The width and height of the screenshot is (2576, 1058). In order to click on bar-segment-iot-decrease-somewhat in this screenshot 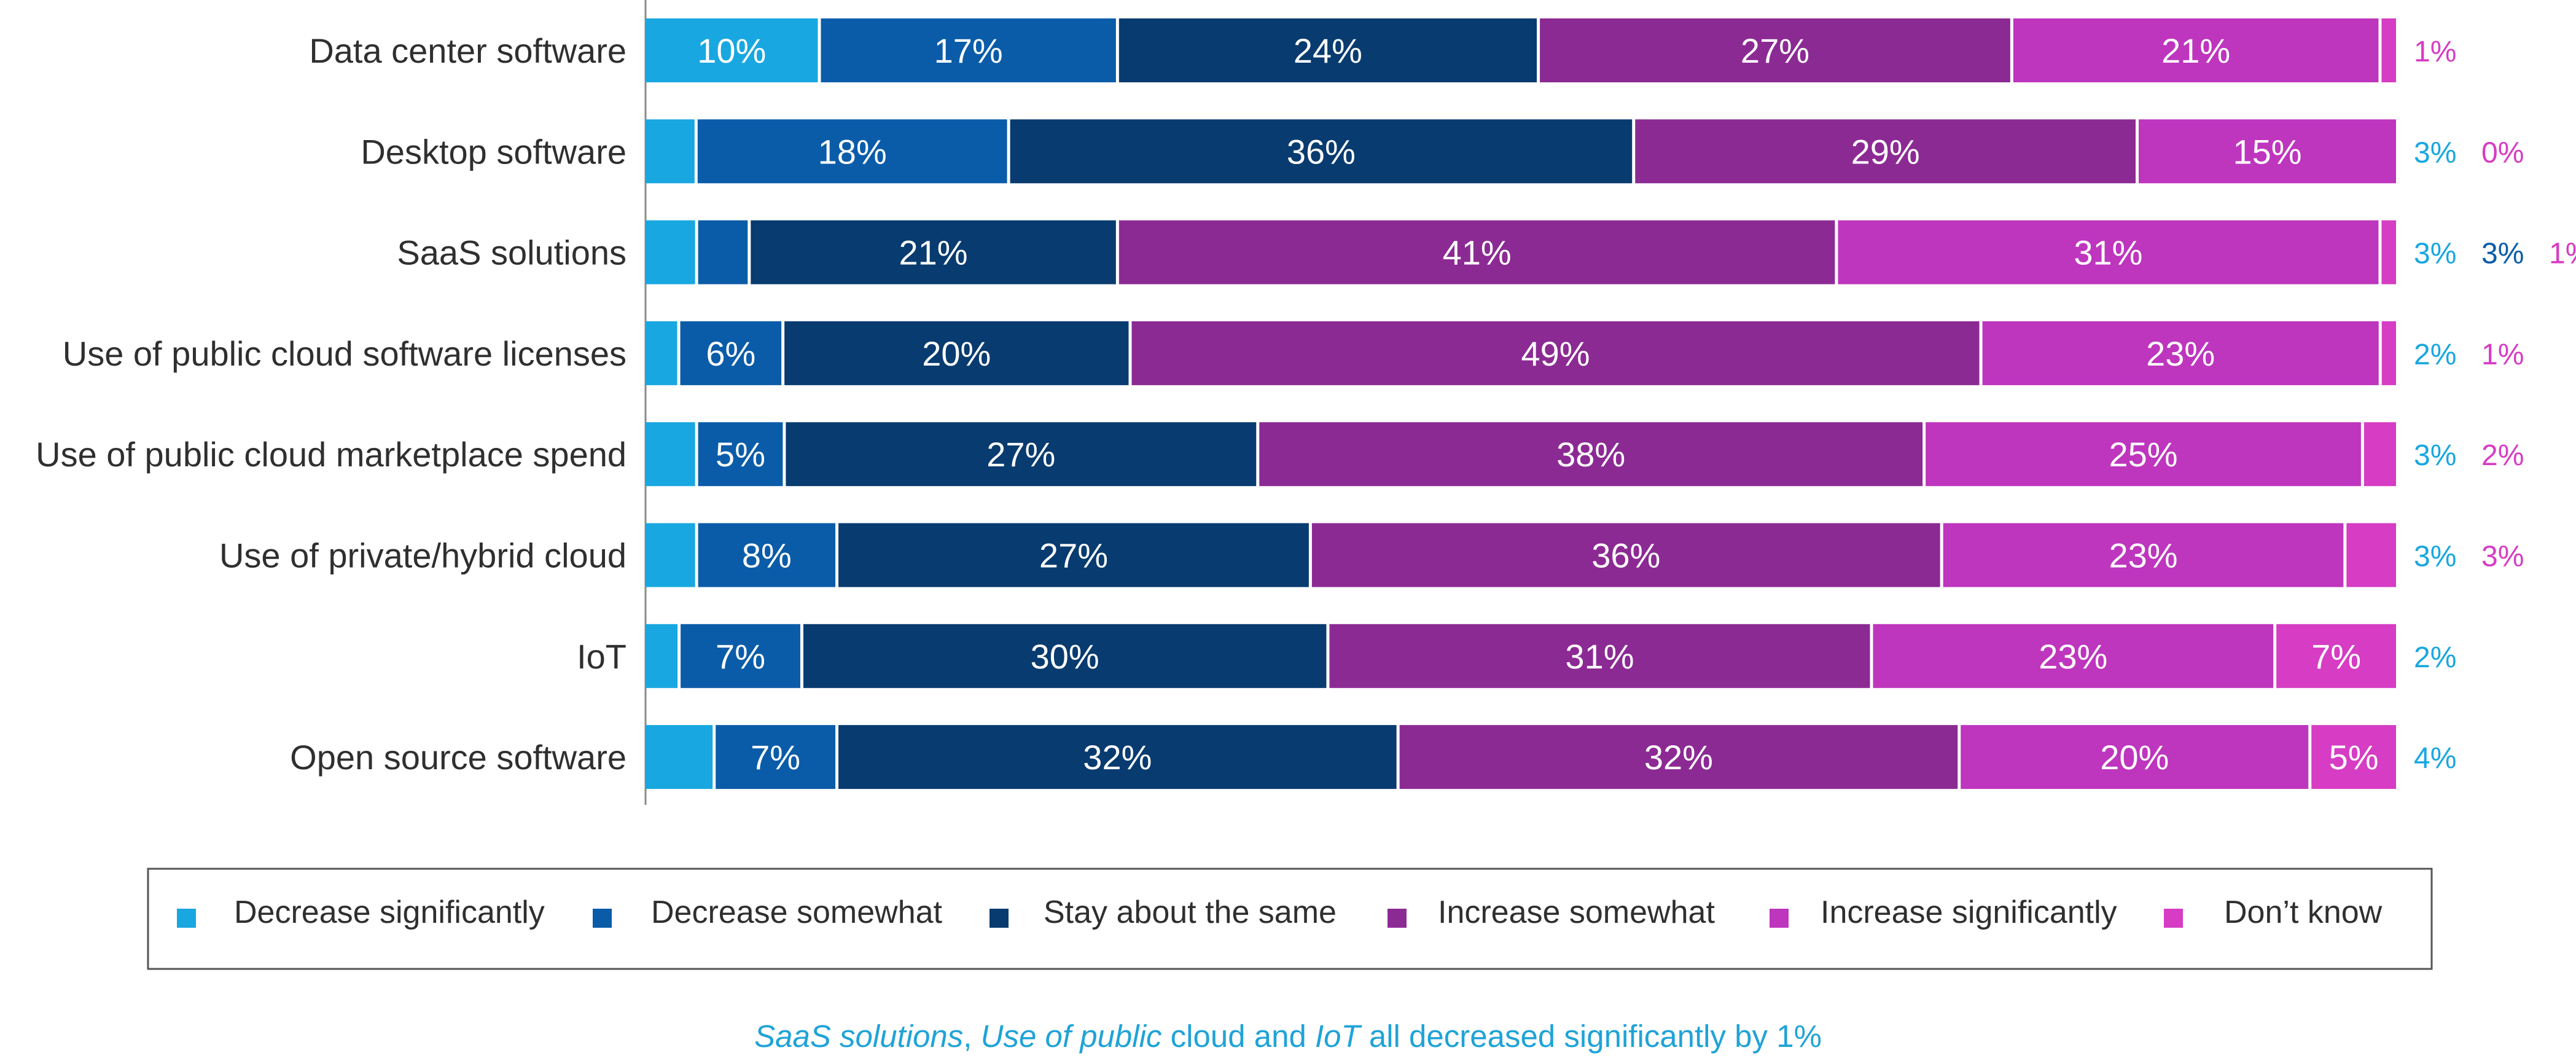, I will do `click(740, 656)`.